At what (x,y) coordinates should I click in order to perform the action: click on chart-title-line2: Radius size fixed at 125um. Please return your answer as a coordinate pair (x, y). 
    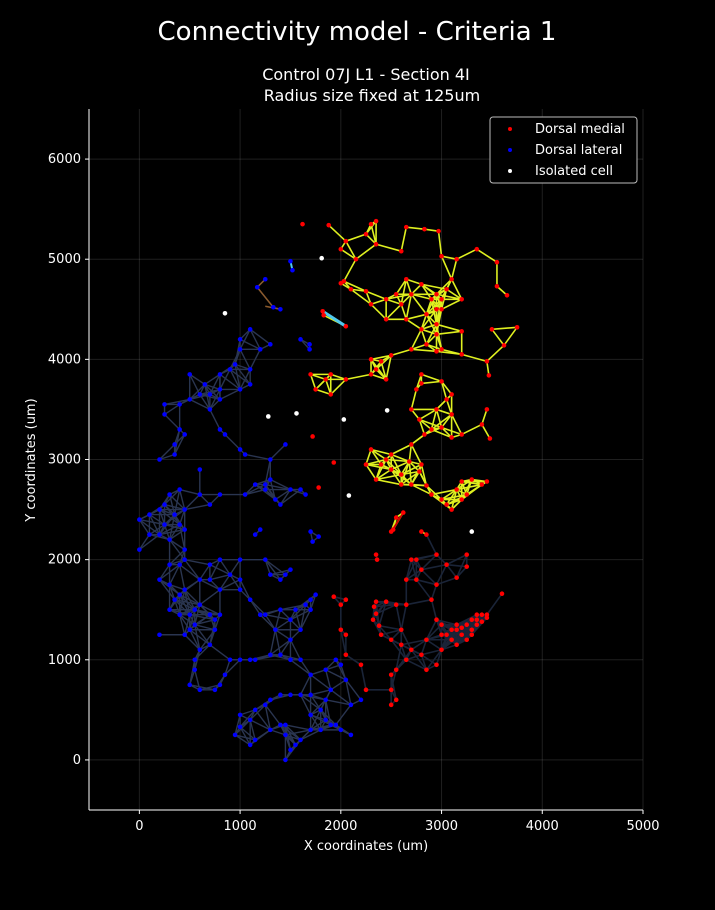
    Looking at the image, I should click on (372, 95).